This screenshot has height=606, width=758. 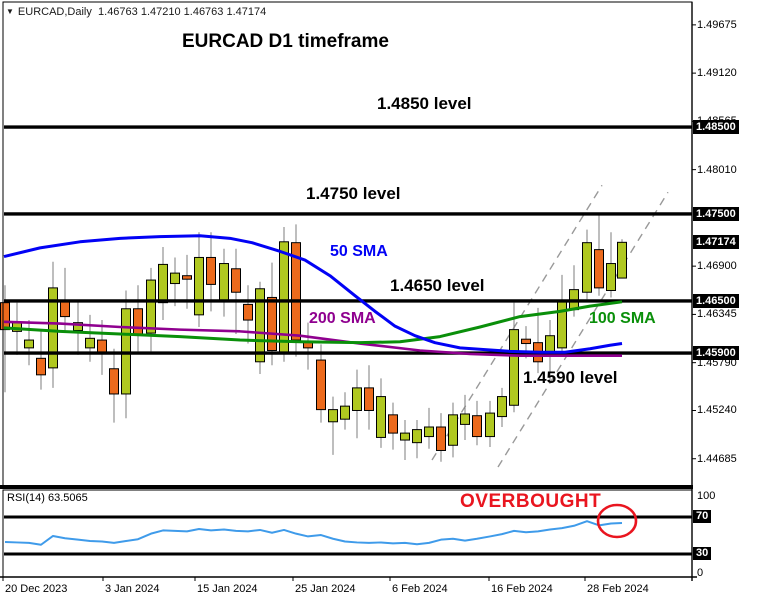 I want to click on level-label-14650: 1.4650 level, so click(x=437, y=285).